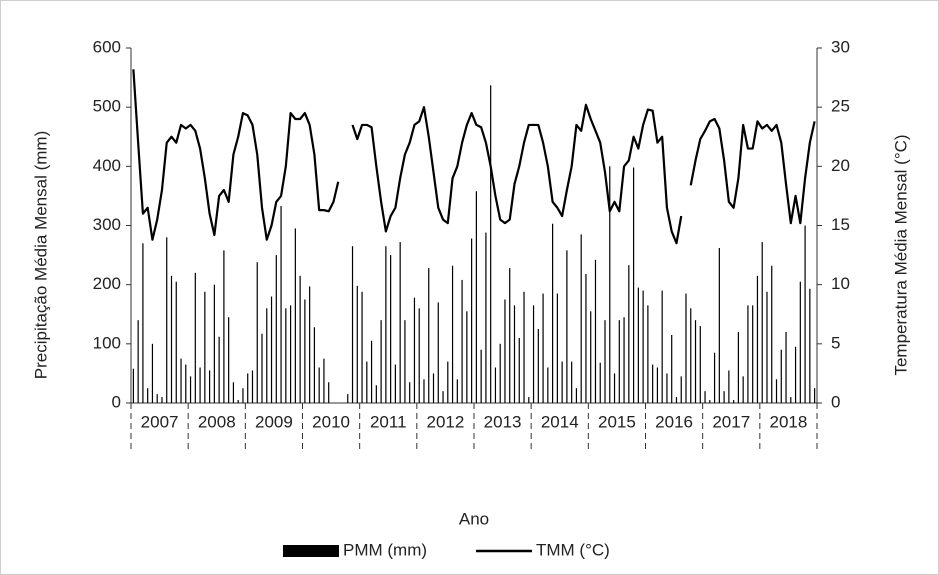 This screenshot has width=939, height=575. What do you see at coordinates (107, 283) in the screenshot?
I see `y-tick-label: 200` at bounding box center [107, 283].